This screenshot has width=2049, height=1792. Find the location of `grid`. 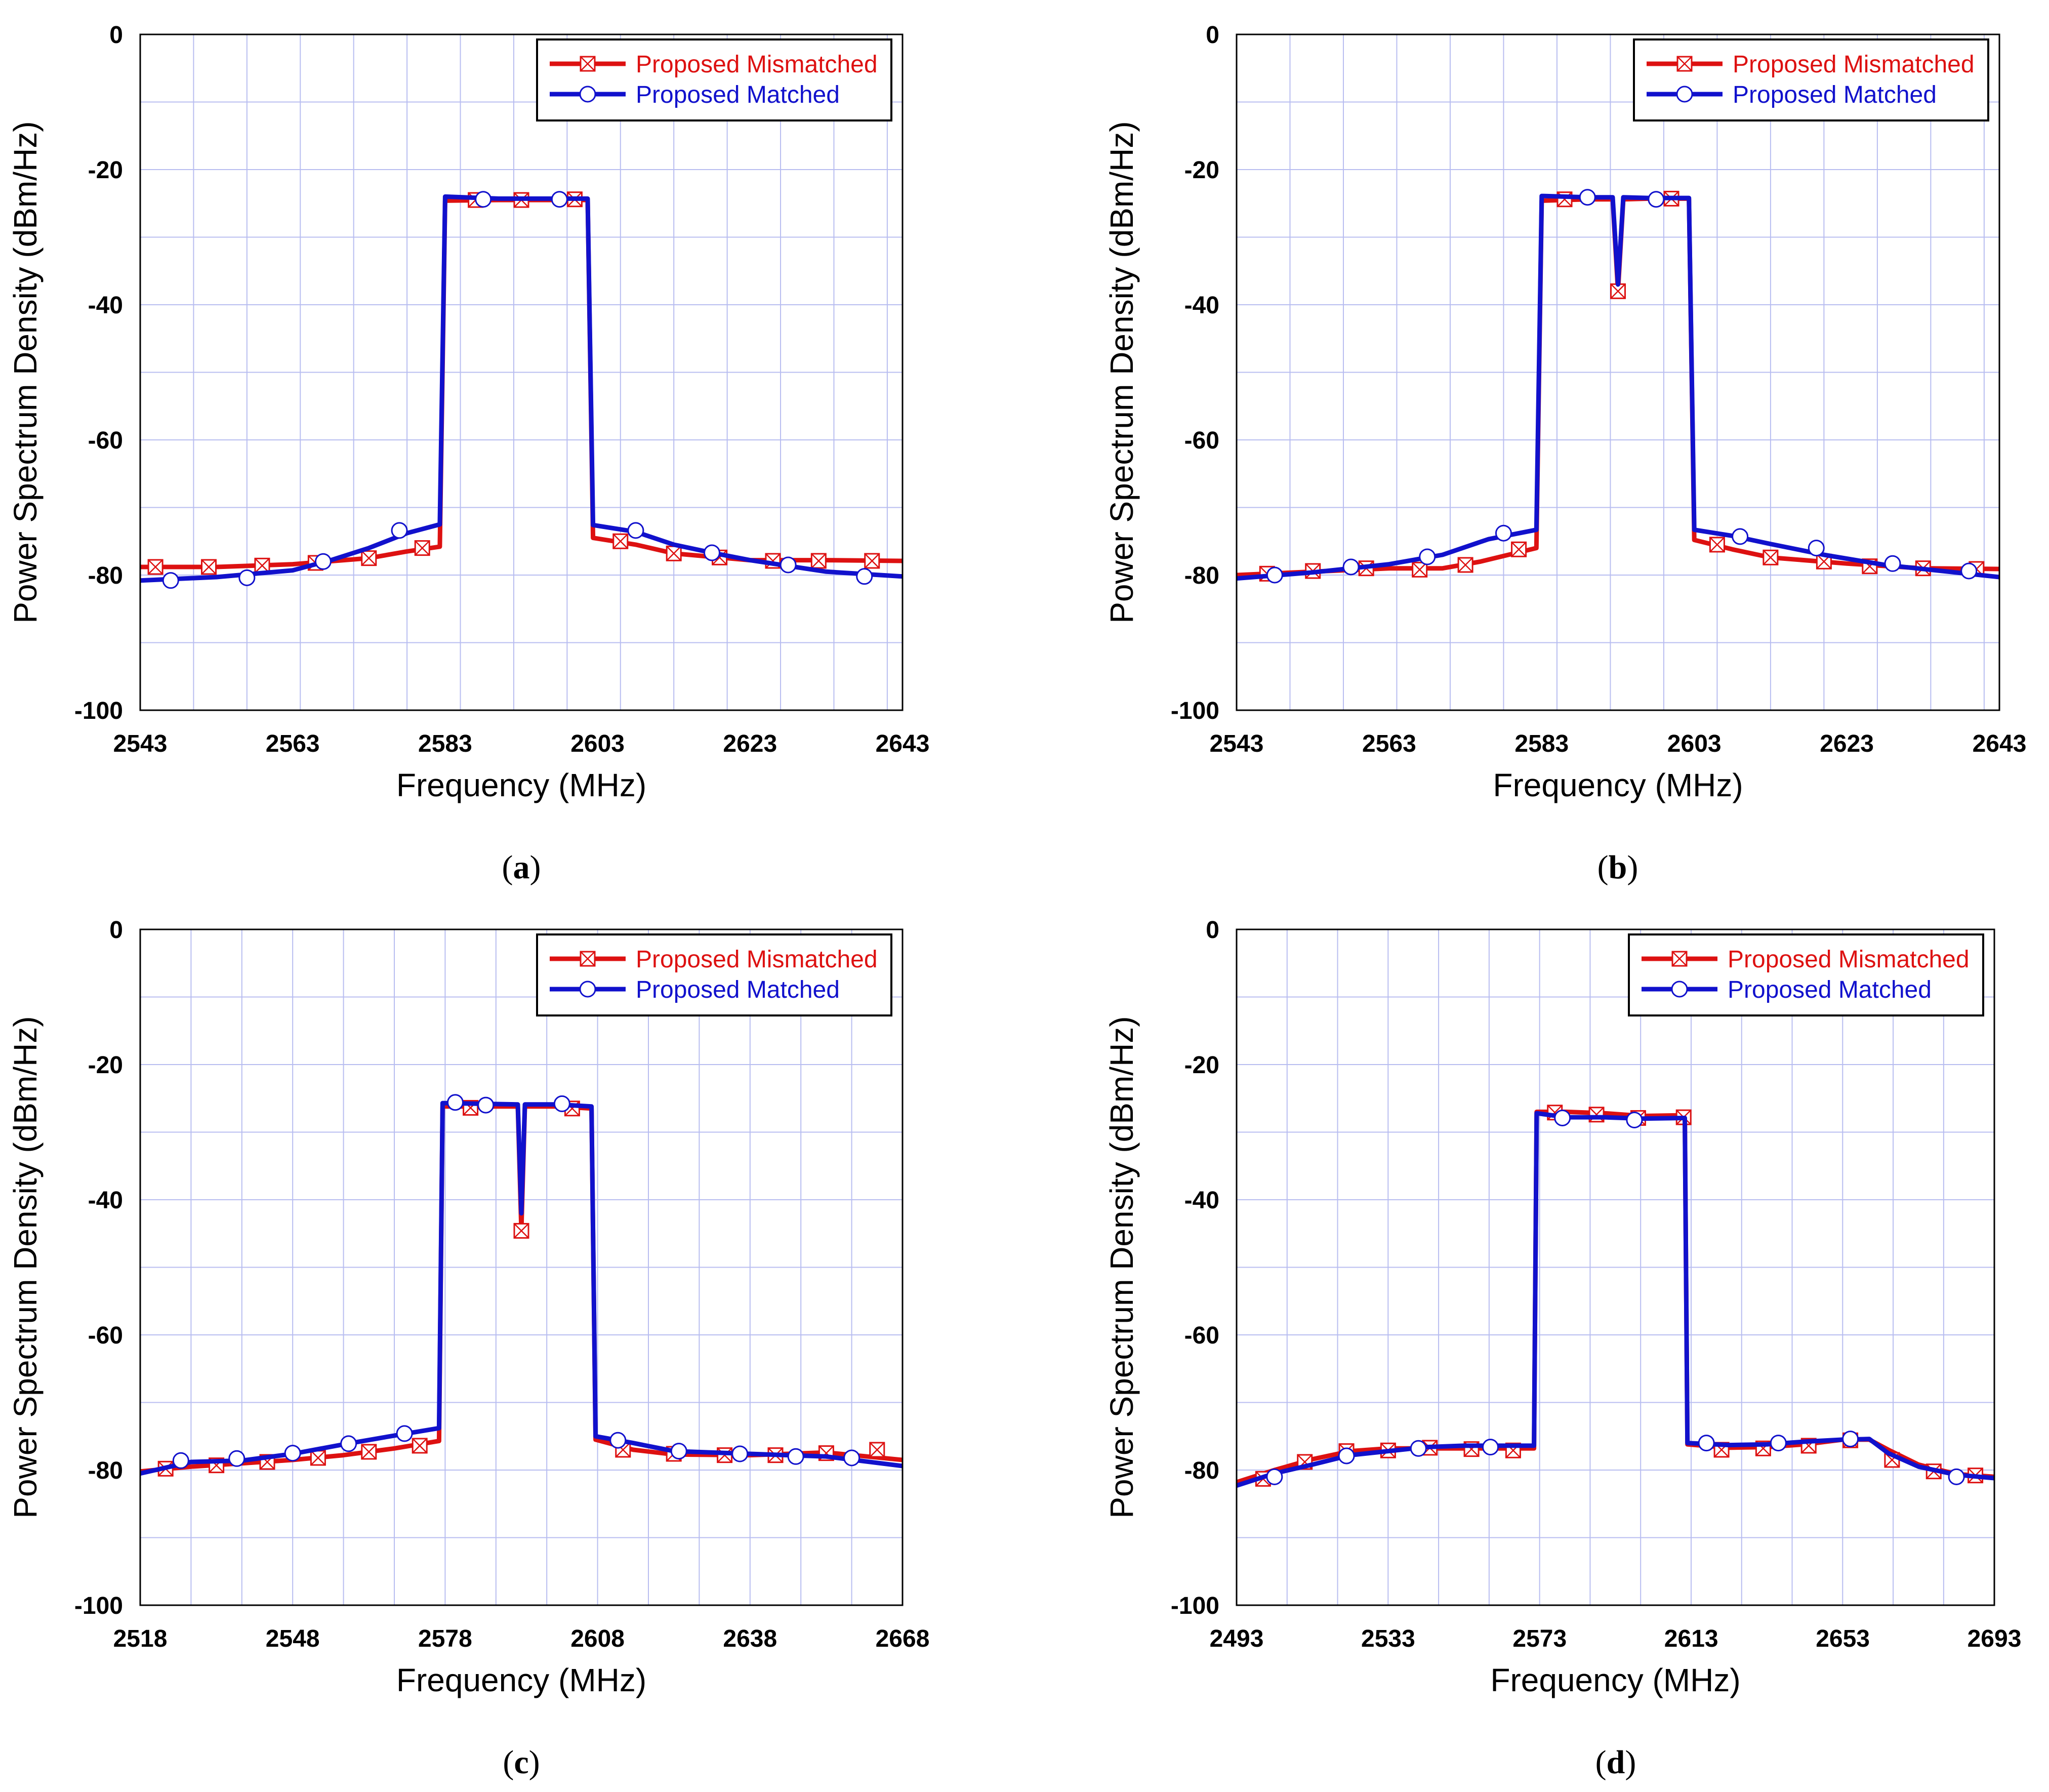

grid is located at coordinates (1618, 372).